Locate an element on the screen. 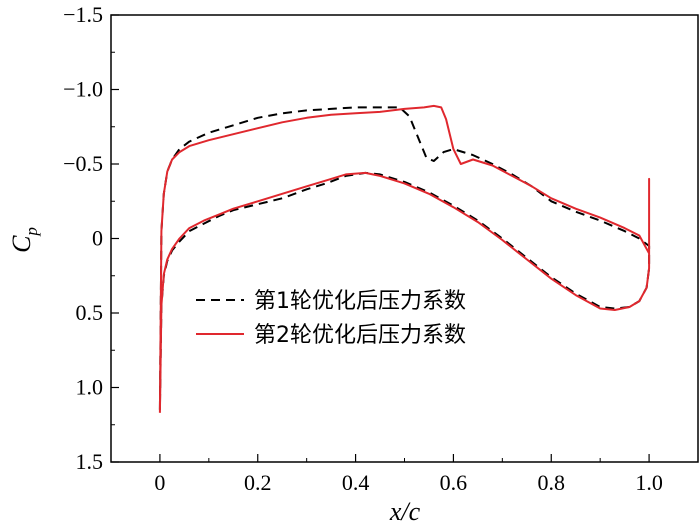 This screenshot has width=700, height=526. y-axis-ticks: −1.5 −1.0 −0.5 0 0.5 1.0 1.5 is located at coordinates (91, 238).